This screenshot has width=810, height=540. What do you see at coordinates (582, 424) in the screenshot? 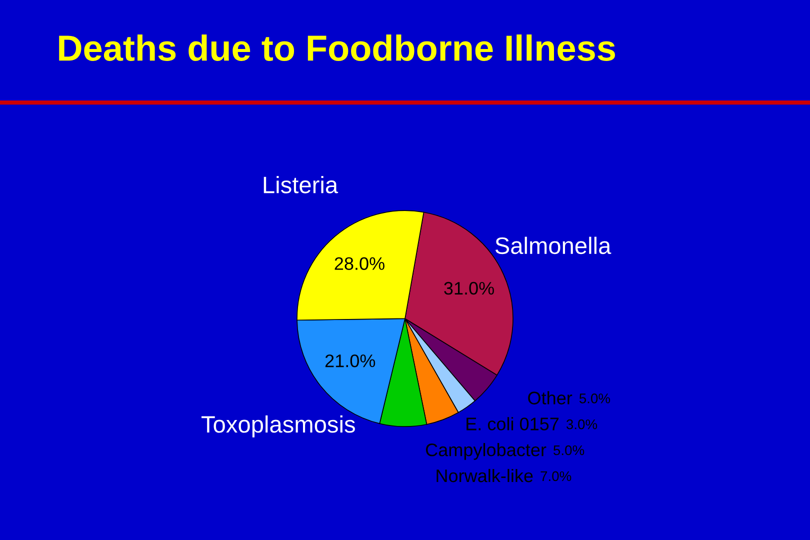
I see `data-label: 3.0%` at bounding box center [582, 424].